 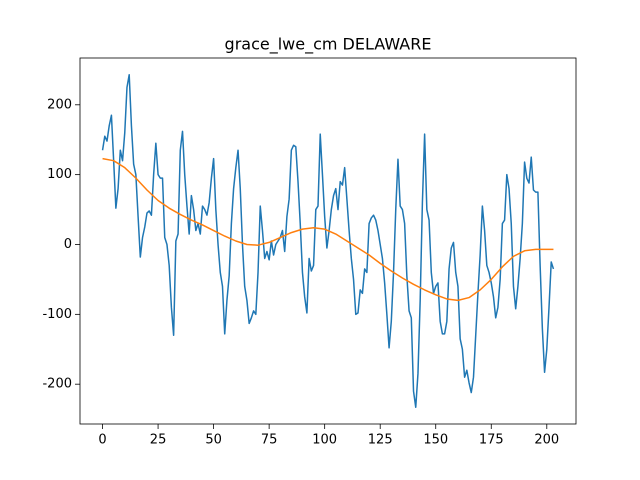 What do you see at coordinates (213, 440) in the screenshot?
I see `x-tick-label: 50` at bounding box center [213, 440].